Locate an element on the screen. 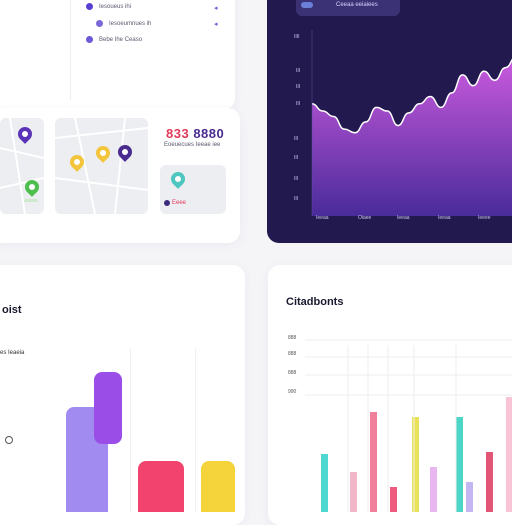 This screenshot has width=512, height=525. chart-header-pill is located at coordinates (348, 8).